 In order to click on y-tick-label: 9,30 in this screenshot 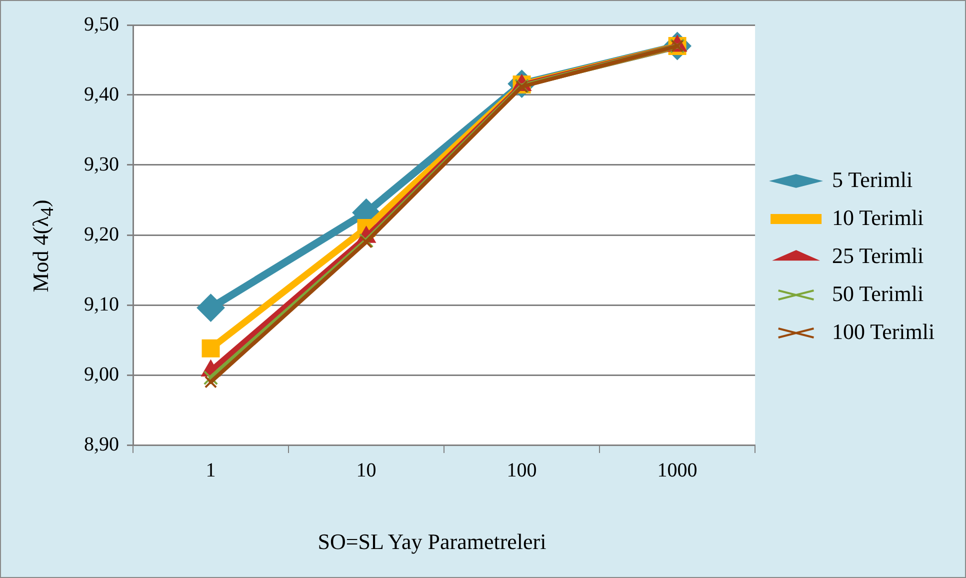, I will do `click(101, 164)`.